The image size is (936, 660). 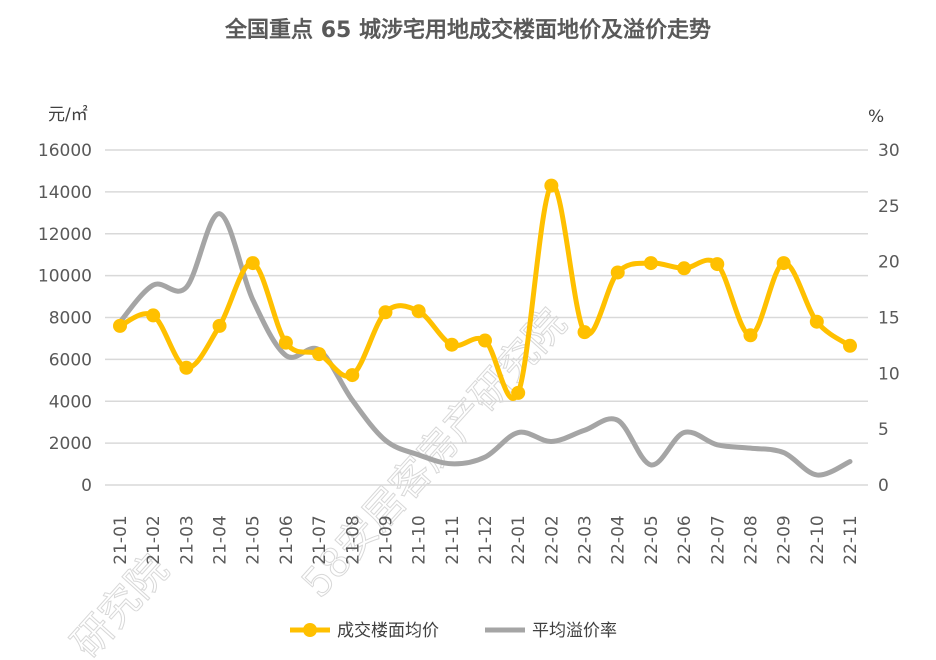 I want to click on left-tick-label: 2000, so click(x=70, y=444).